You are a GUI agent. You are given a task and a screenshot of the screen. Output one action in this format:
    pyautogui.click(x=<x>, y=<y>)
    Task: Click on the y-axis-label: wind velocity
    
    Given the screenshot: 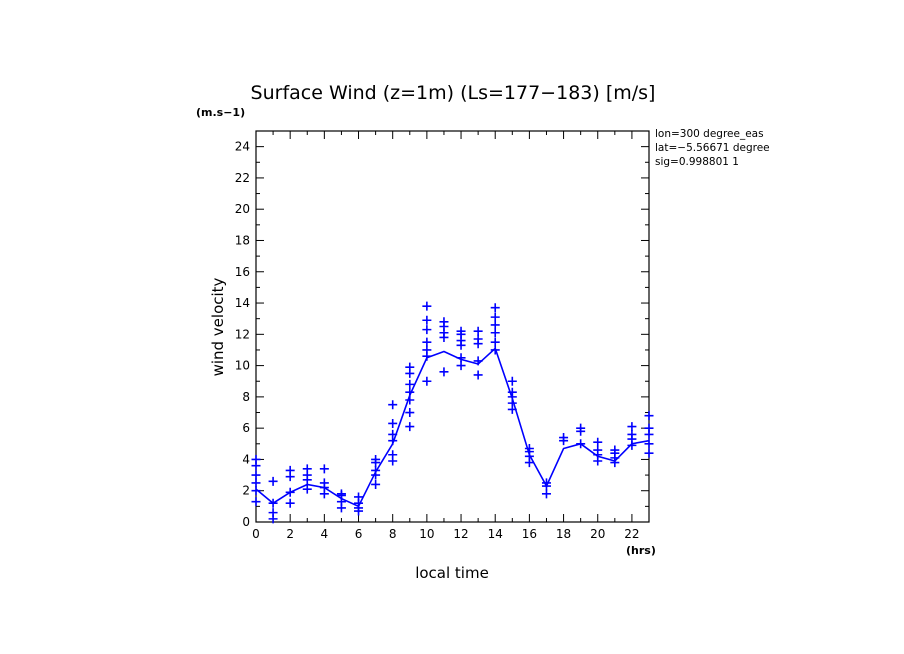 What is the action you would take?
    pyautogui.click(x=218, y=326)
    